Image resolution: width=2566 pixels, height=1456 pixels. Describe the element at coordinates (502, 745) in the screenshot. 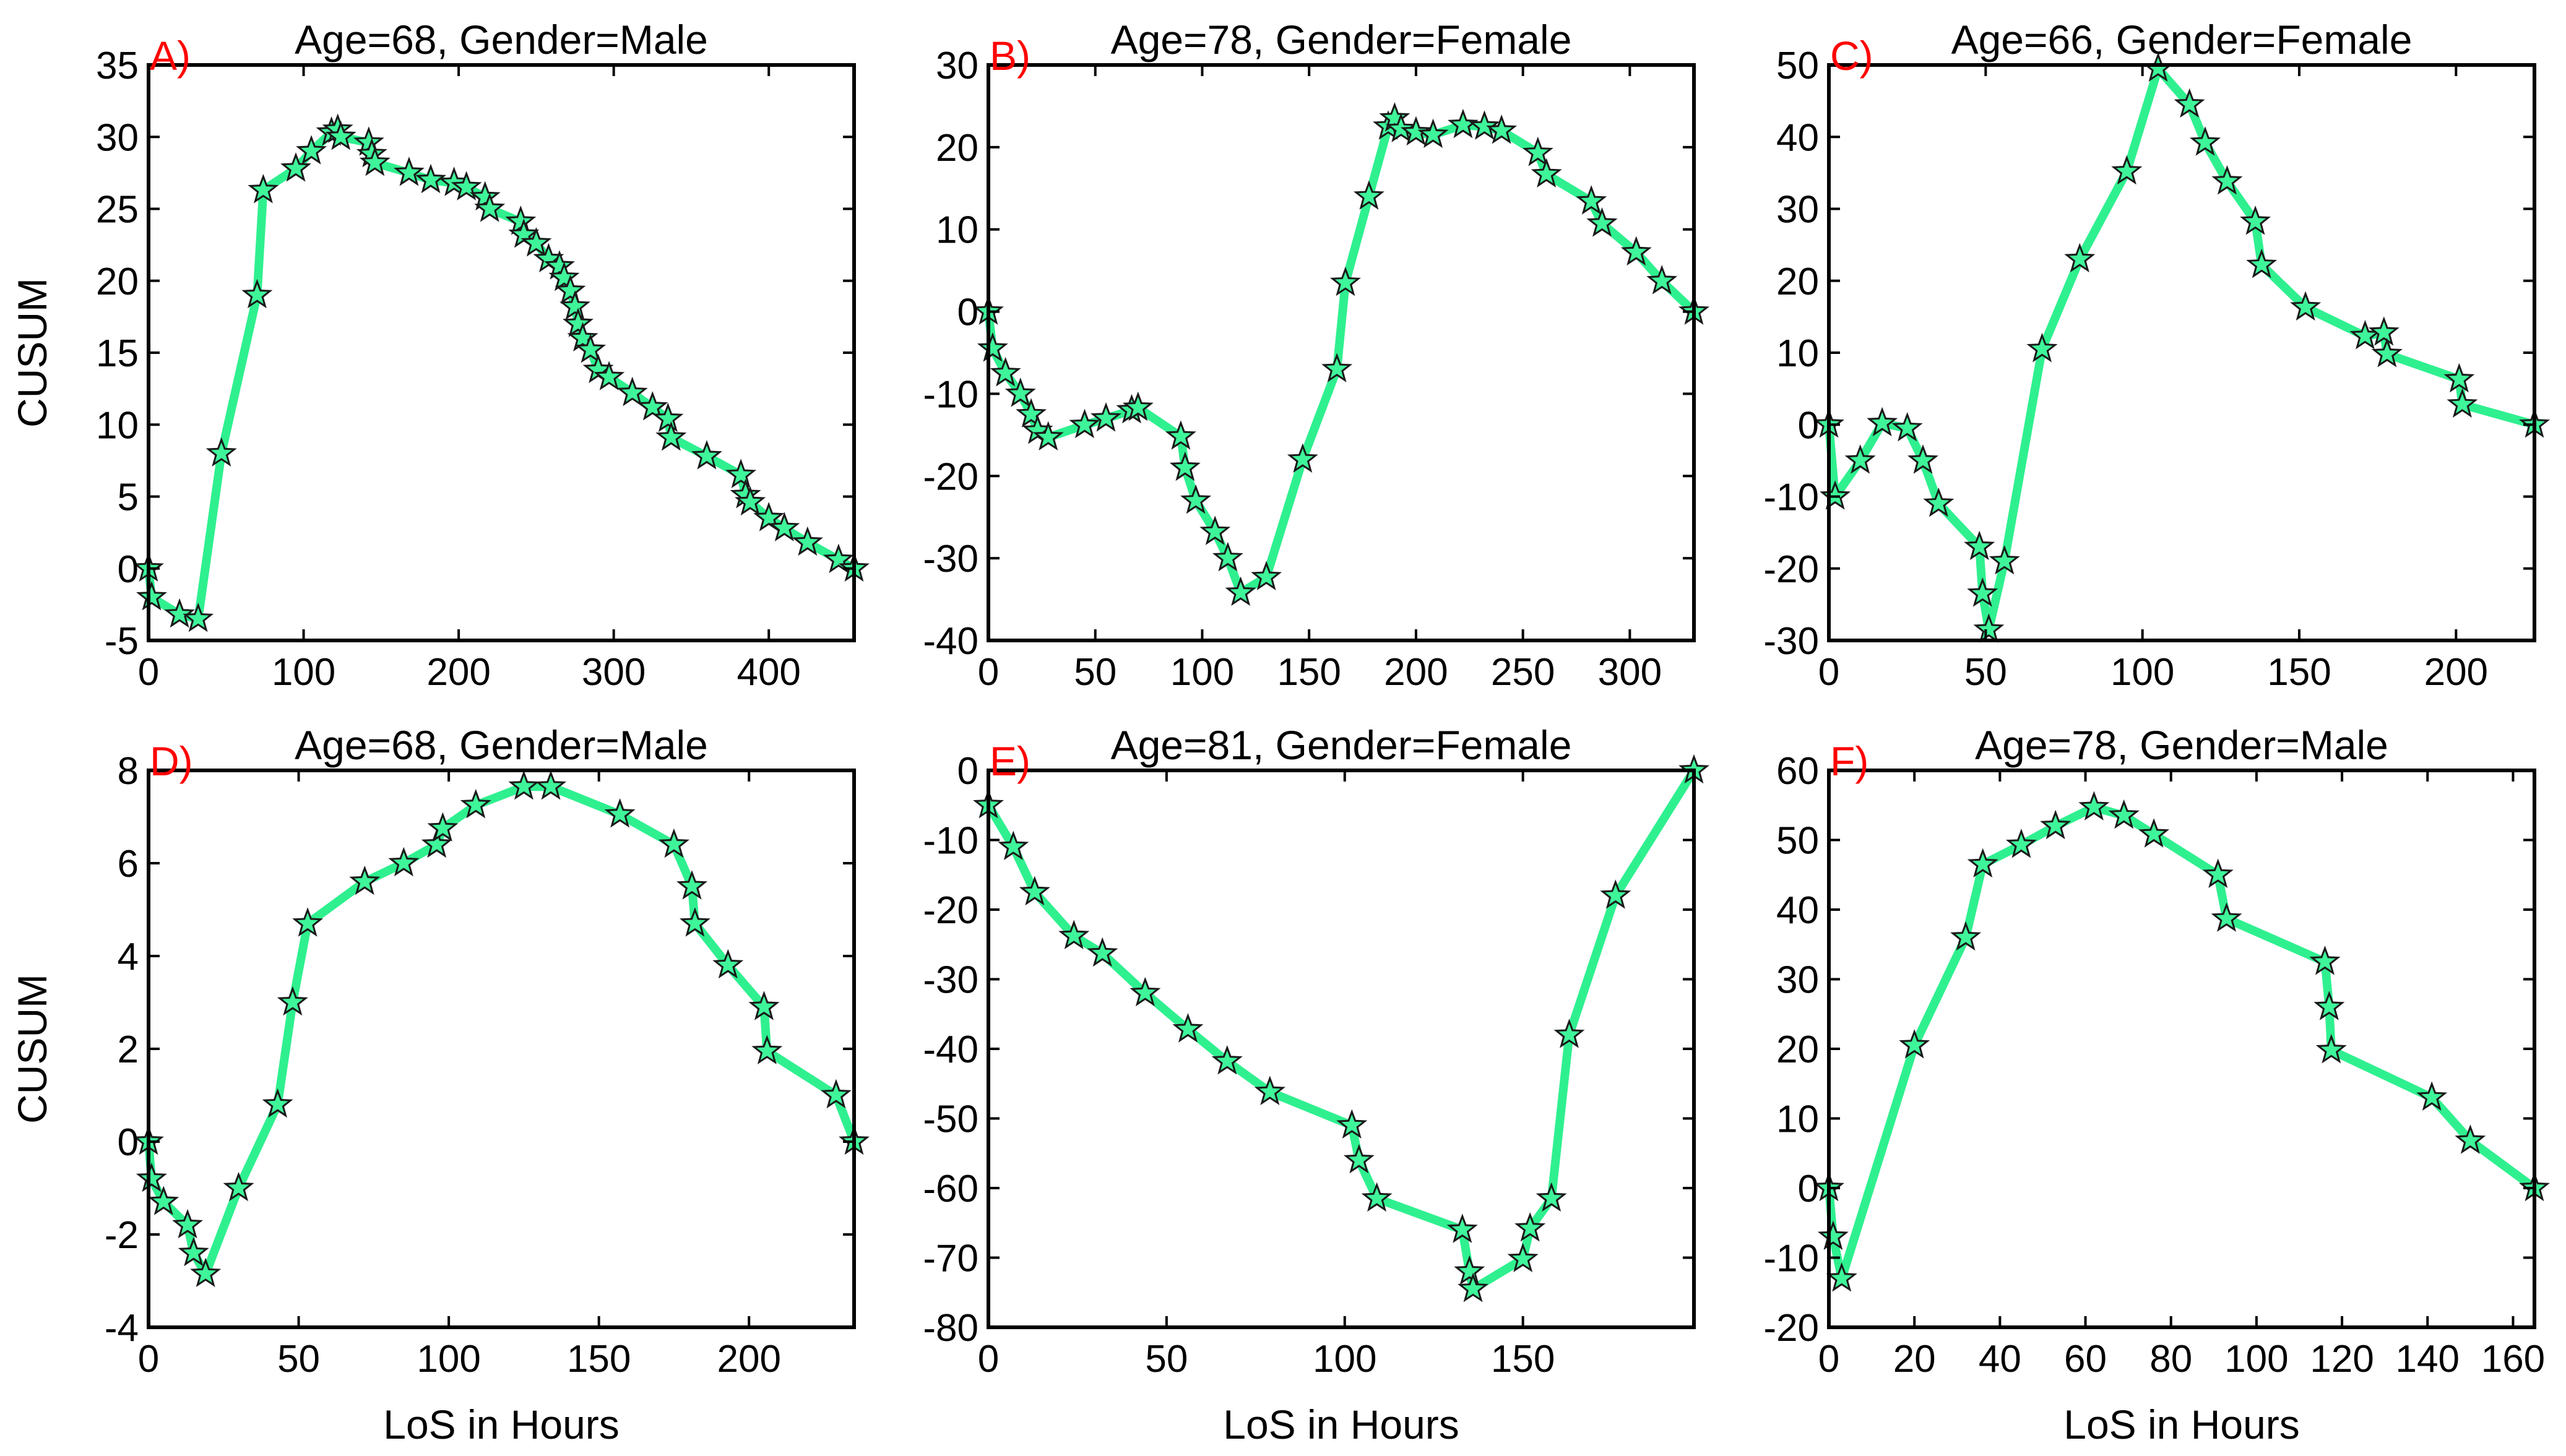

I see `panel-title: Age=68, Gender=Male` at that location.